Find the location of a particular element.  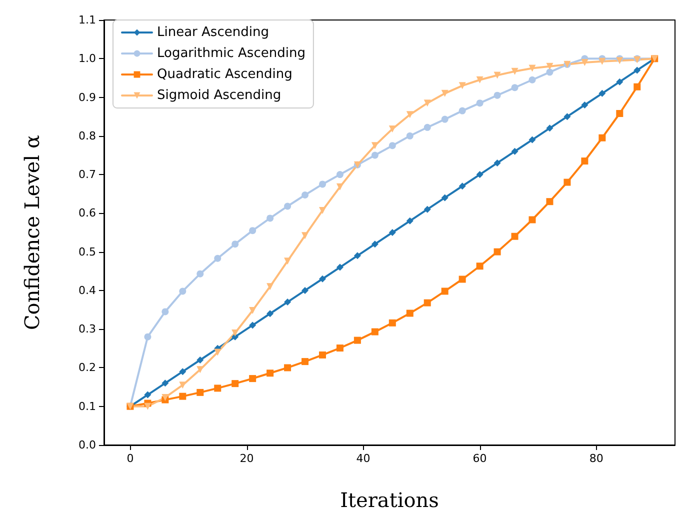

y-tick-label: 1.0 is located at coordinates (87, 59).